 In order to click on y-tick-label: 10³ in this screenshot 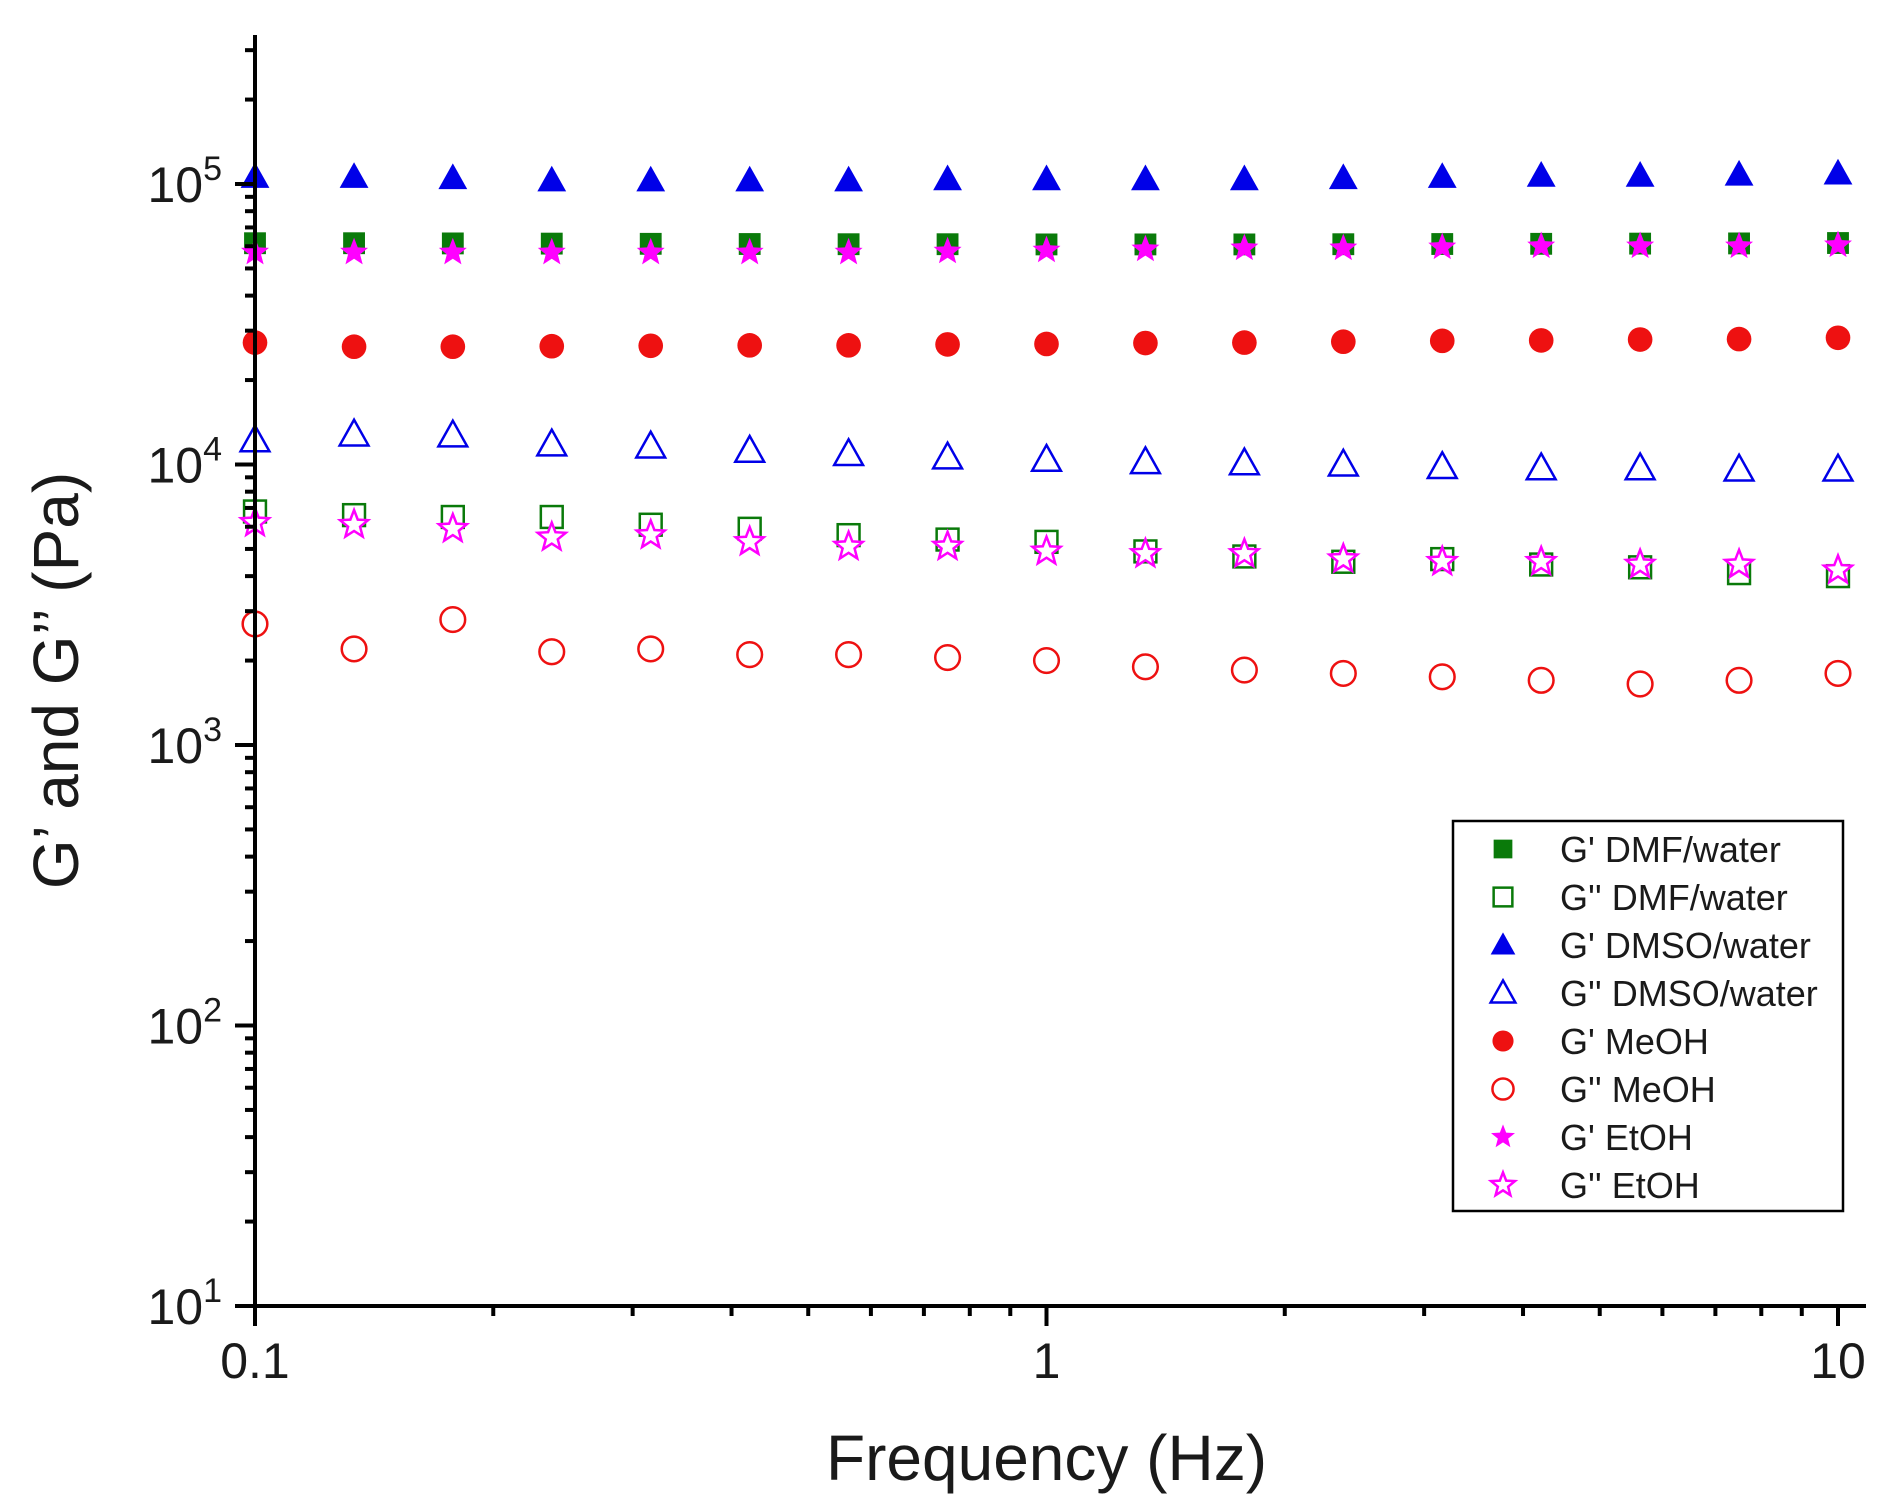, I will do `click(184, 742)`.